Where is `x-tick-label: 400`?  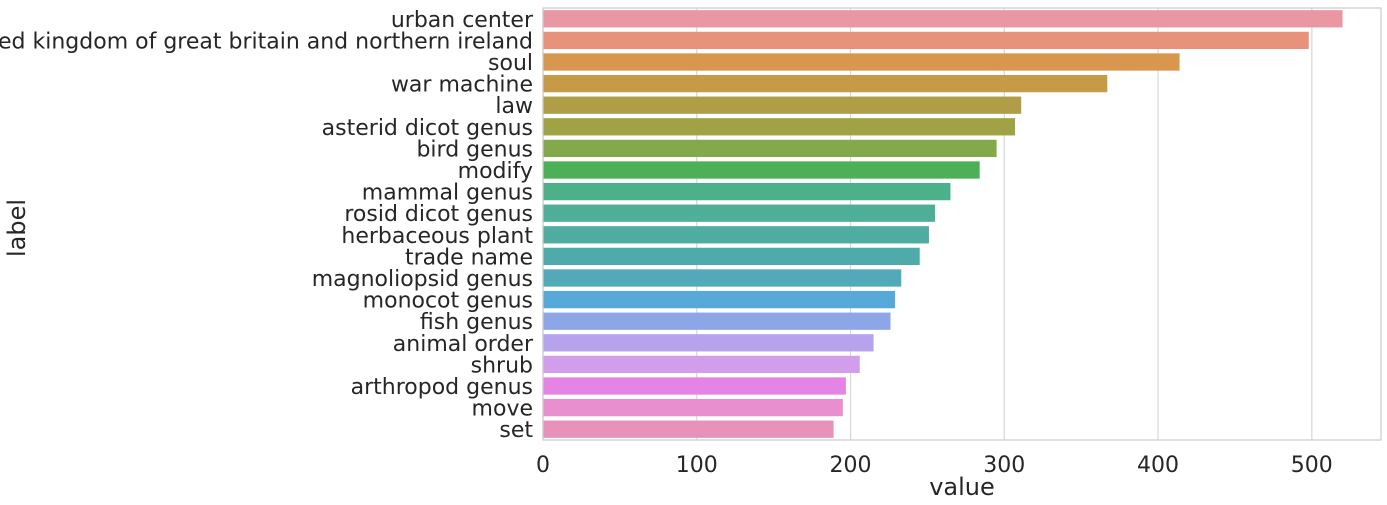
x-tick-label: 400 is located at coordinates (1158, 465).